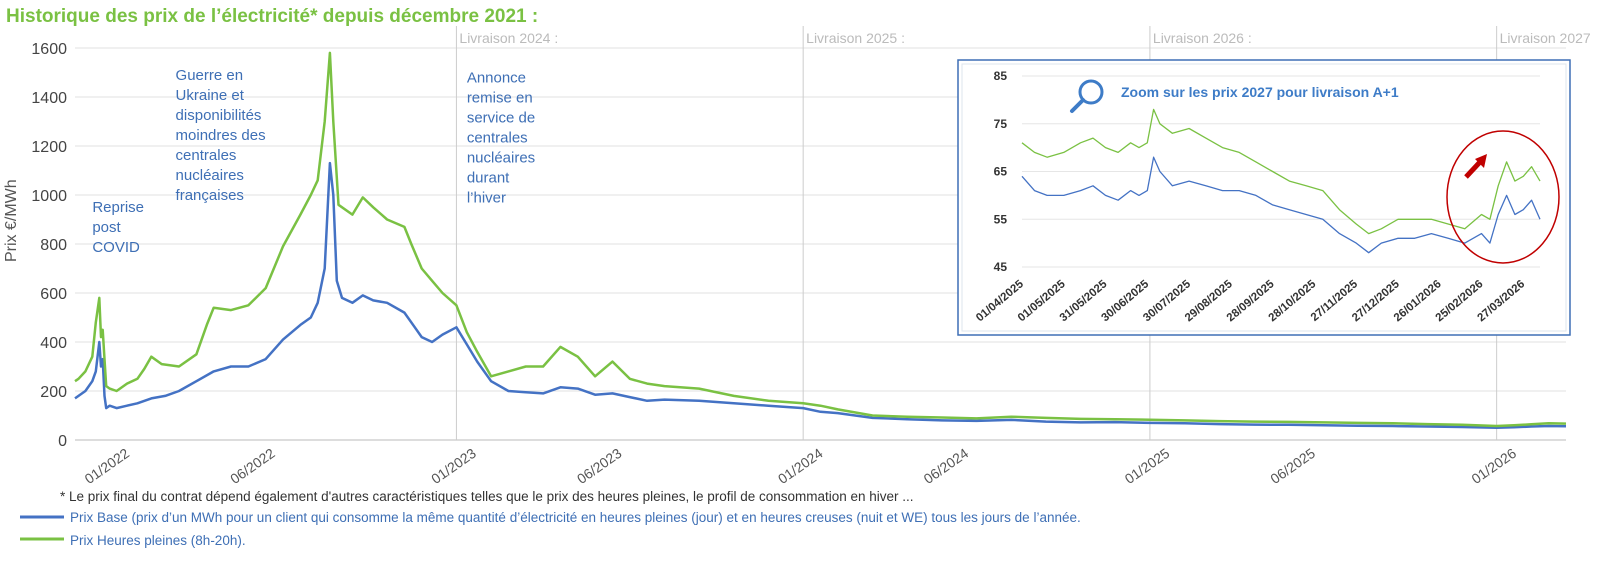 The image size is (1602, 584). I want to click on y-tick-label: 1000, so click(49, 196).